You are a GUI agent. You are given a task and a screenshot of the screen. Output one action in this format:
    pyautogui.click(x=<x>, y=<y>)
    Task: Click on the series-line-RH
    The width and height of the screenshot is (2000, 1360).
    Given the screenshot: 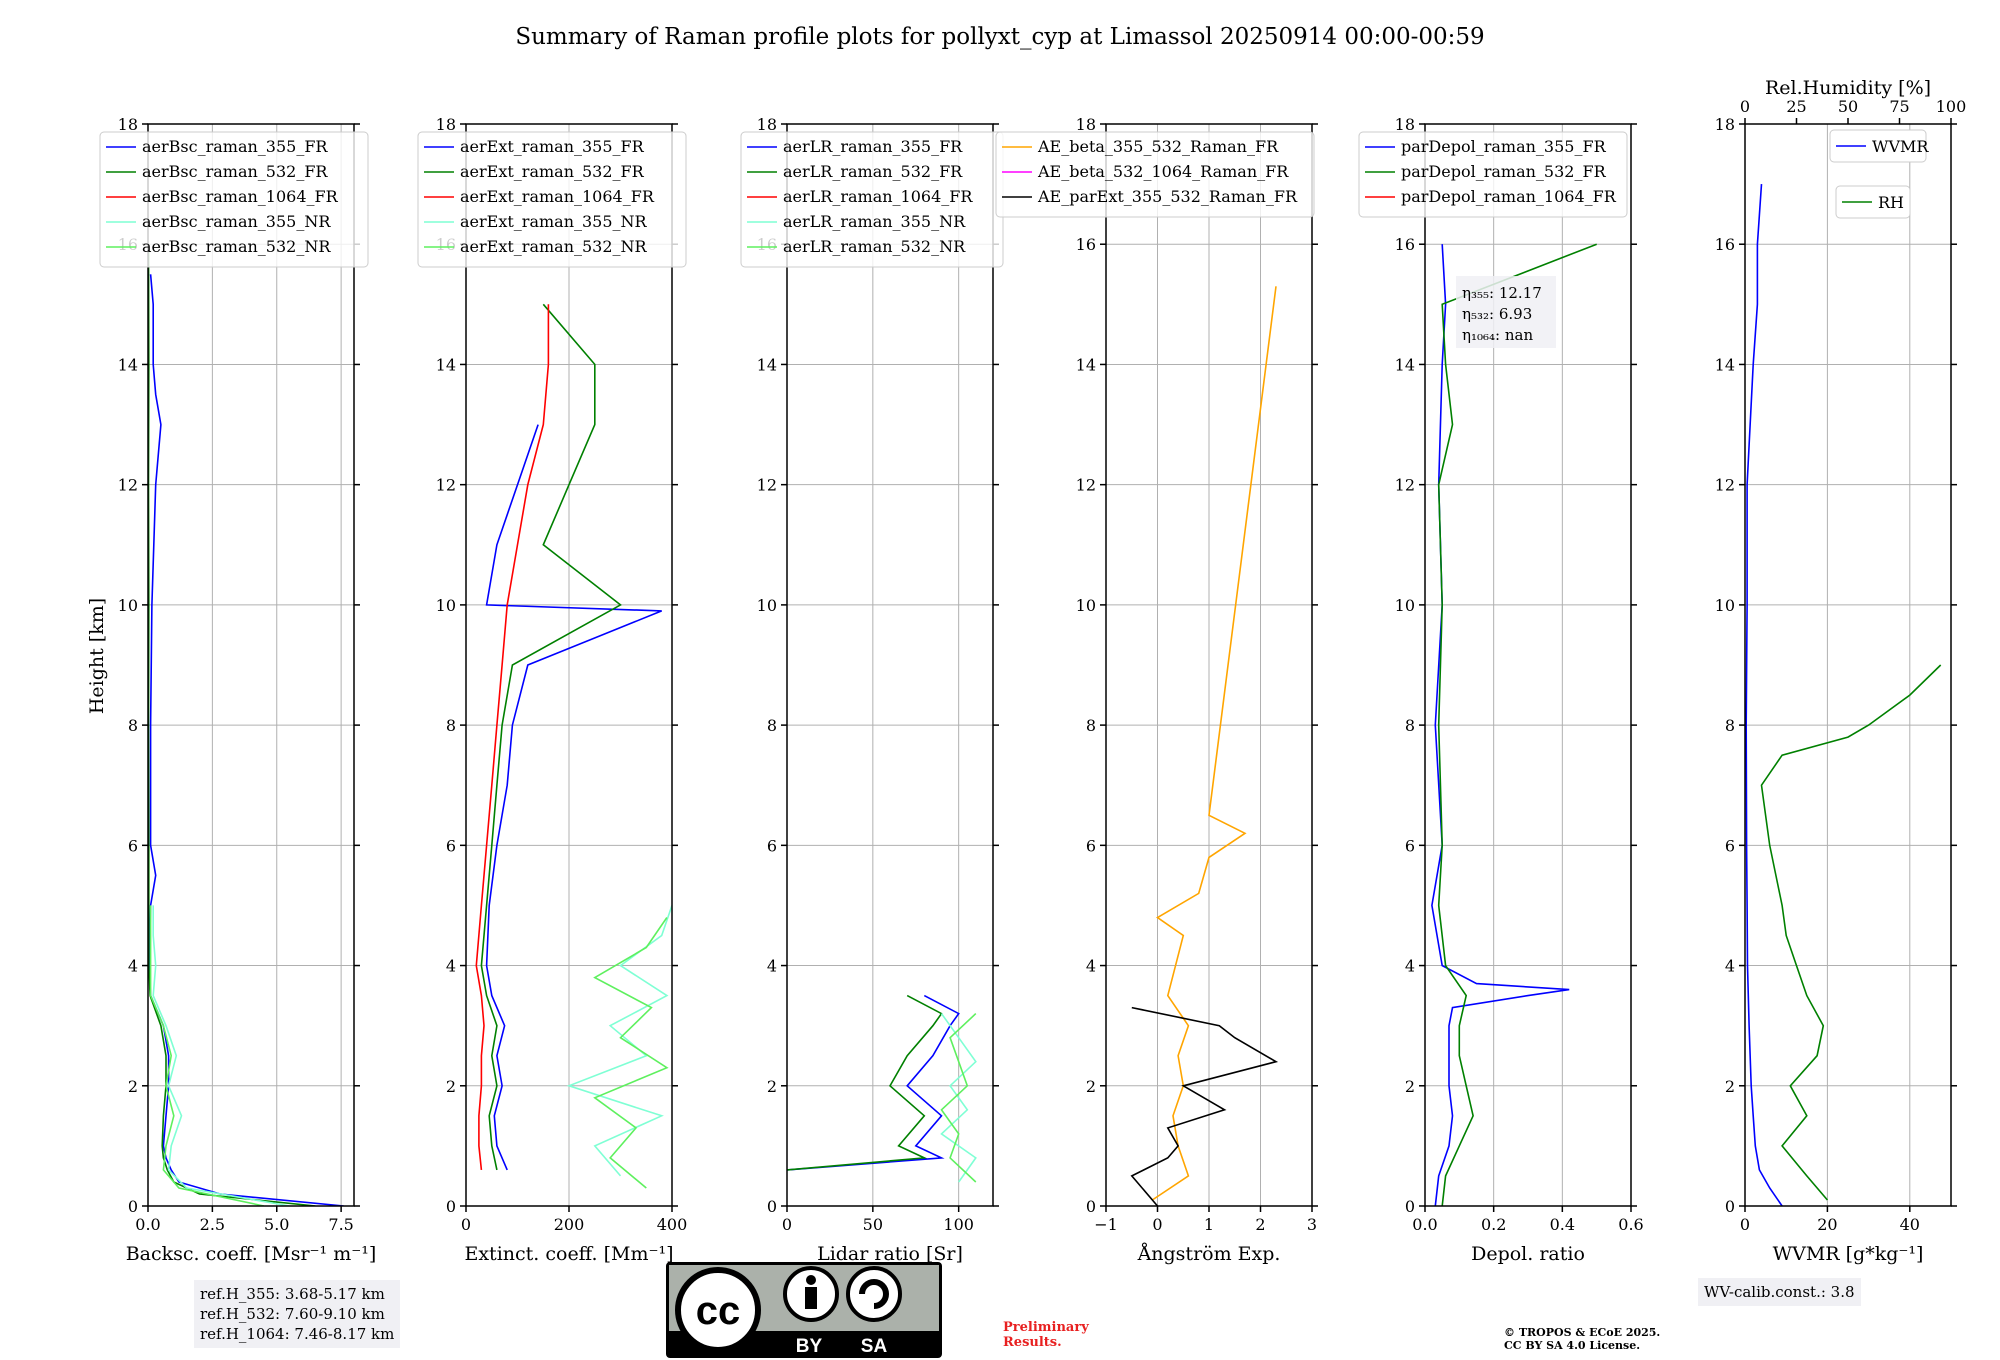 What is the action you would take?
    pyautogui.click(x=1851, y=932)
    